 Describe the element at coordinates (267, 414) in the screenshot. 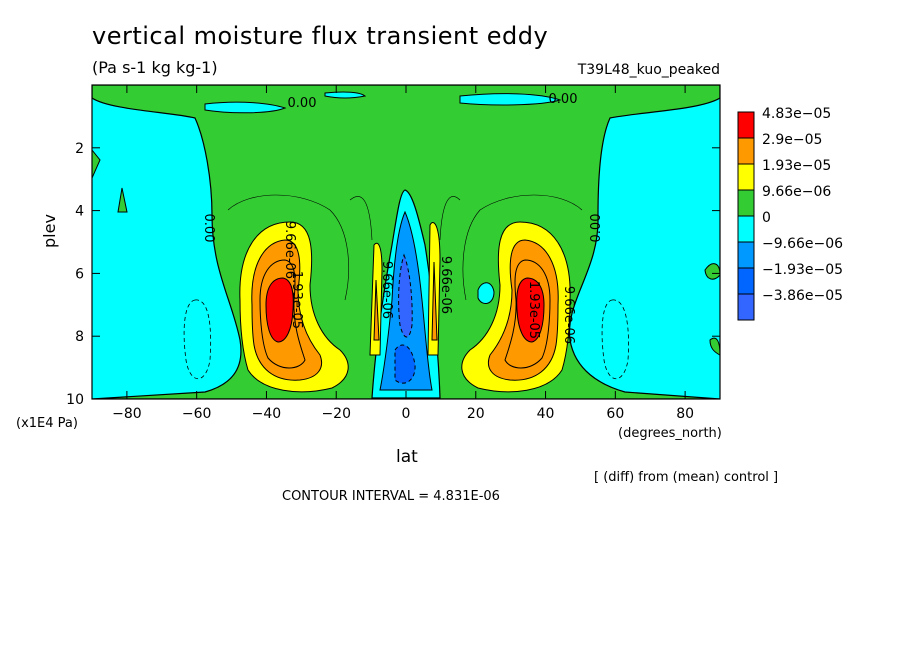

I see `x-tick-label: −40` at that location.